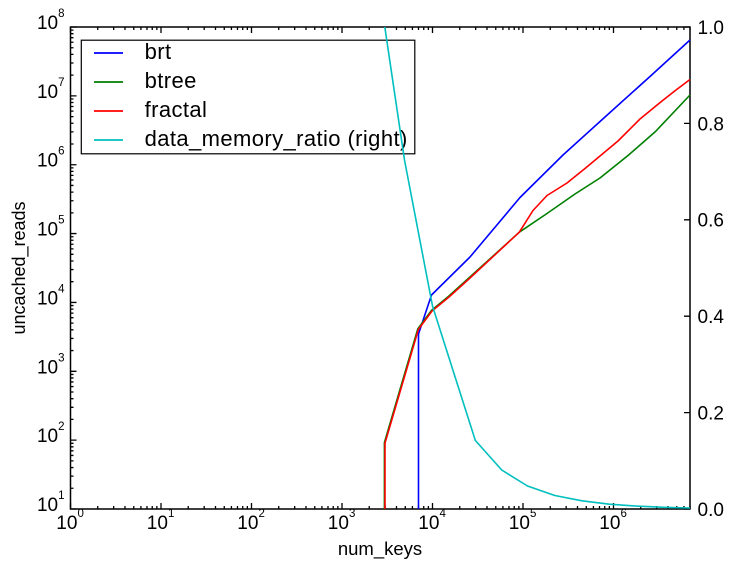  I want to click on svg-text: 0.4, so click(711, 317).